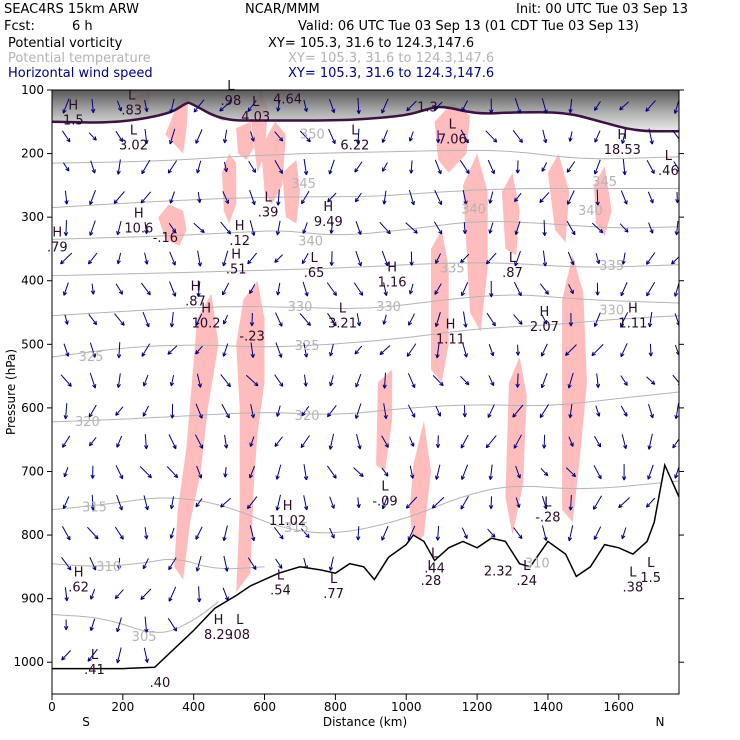  Describe the element at coordinates (547, 518) in the screenshot. I see `extremum-value-30: -.28` at that location.